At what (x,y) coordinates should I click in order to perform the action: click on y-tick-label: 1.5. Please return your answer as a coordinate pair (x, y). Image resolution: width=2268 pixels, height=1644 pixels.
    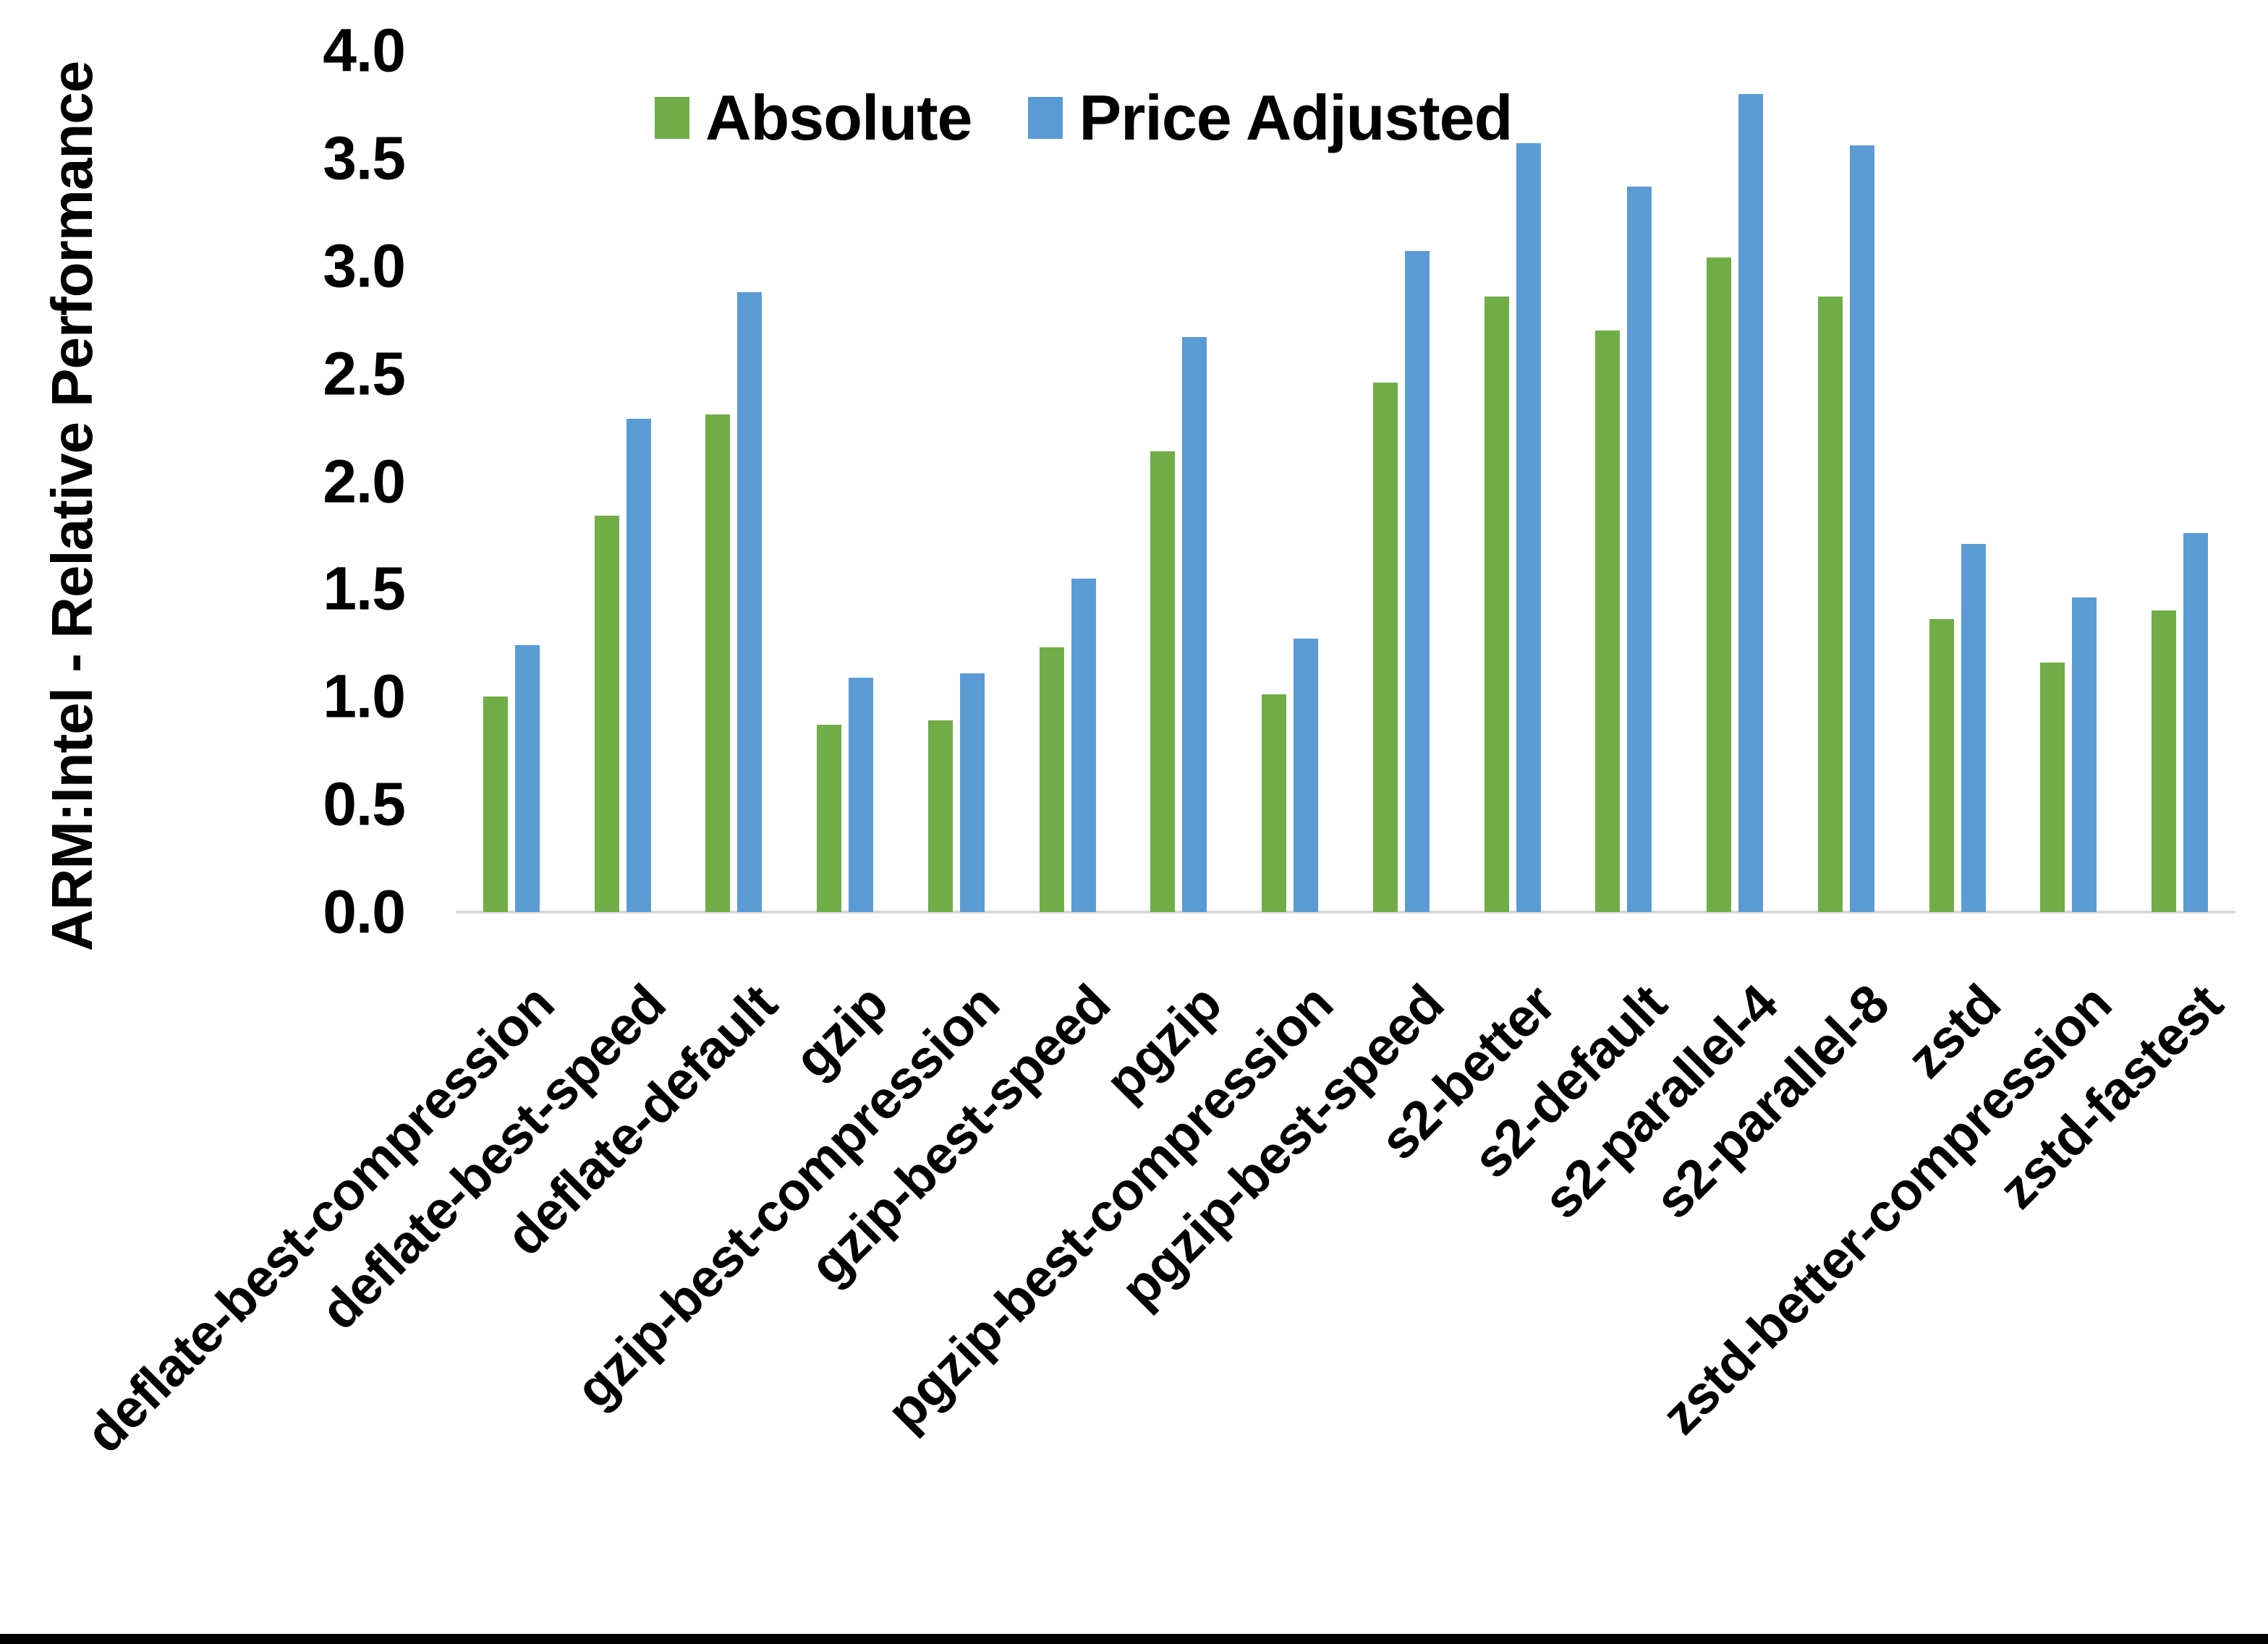
    Looking at the image, I should click on (364, 588).